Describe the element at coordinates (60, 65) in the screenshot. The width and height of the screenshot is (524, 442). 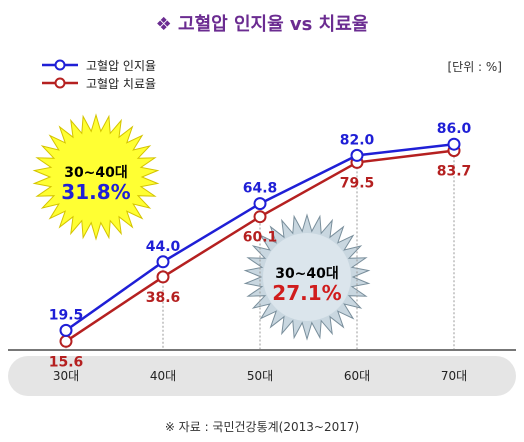
I see `legend-marker-awareness` at that location.